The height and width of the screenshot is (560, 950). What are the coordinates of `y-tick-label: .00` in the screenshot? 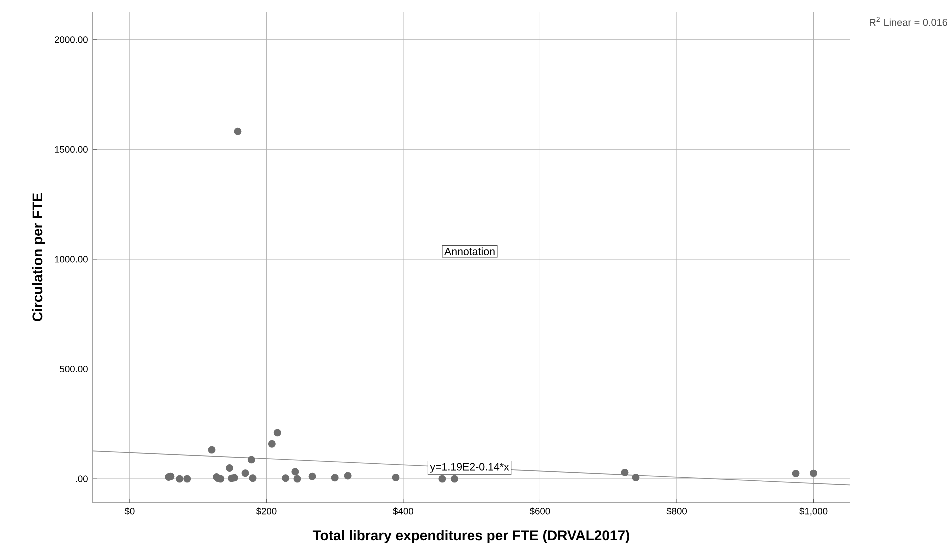 It's located at (82, 479).